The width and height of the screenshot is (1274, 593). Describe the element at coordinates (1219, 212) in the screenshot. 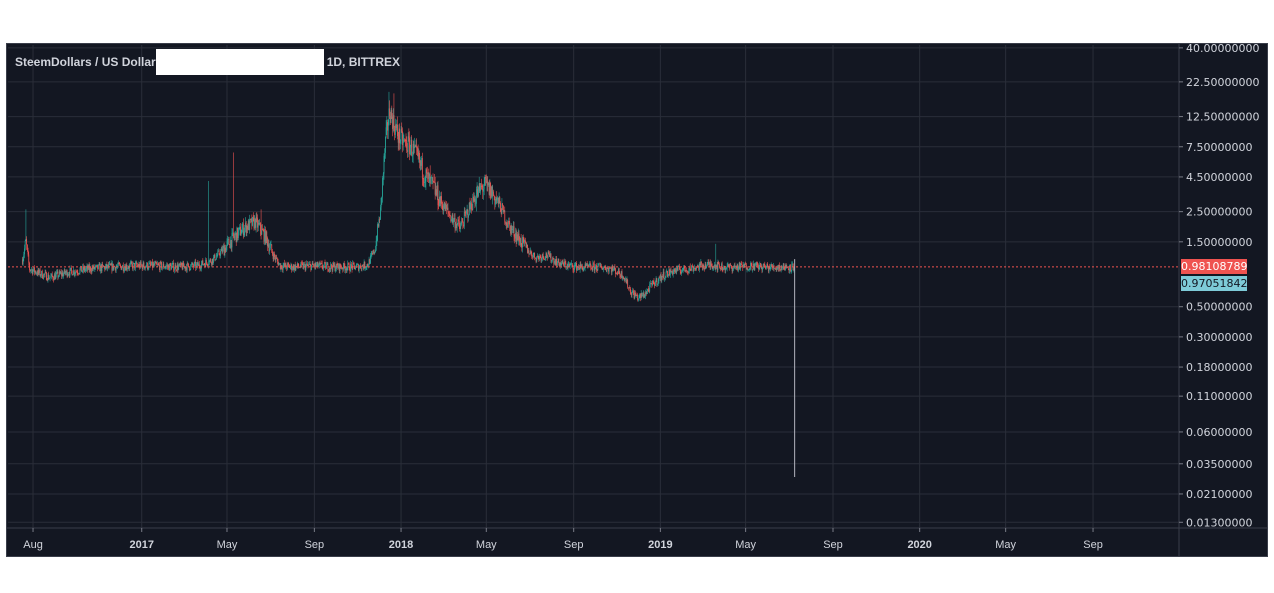

I see `y-tick-label: 2.50000000` at that location.